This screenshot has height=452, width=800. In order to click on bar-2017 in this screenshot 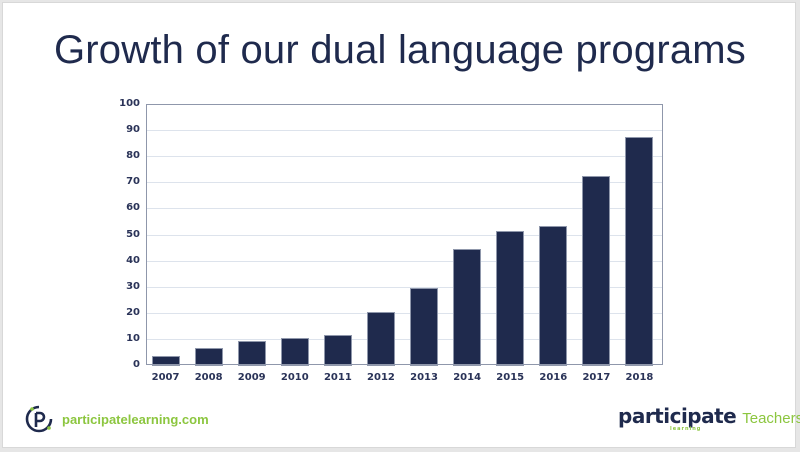, I will do `click(596, 271)`.